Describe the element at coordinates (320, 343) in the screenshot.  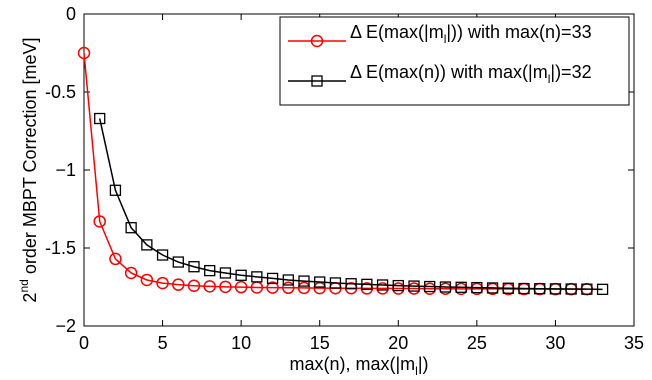
I see `x-tick-label: 15` at that location.